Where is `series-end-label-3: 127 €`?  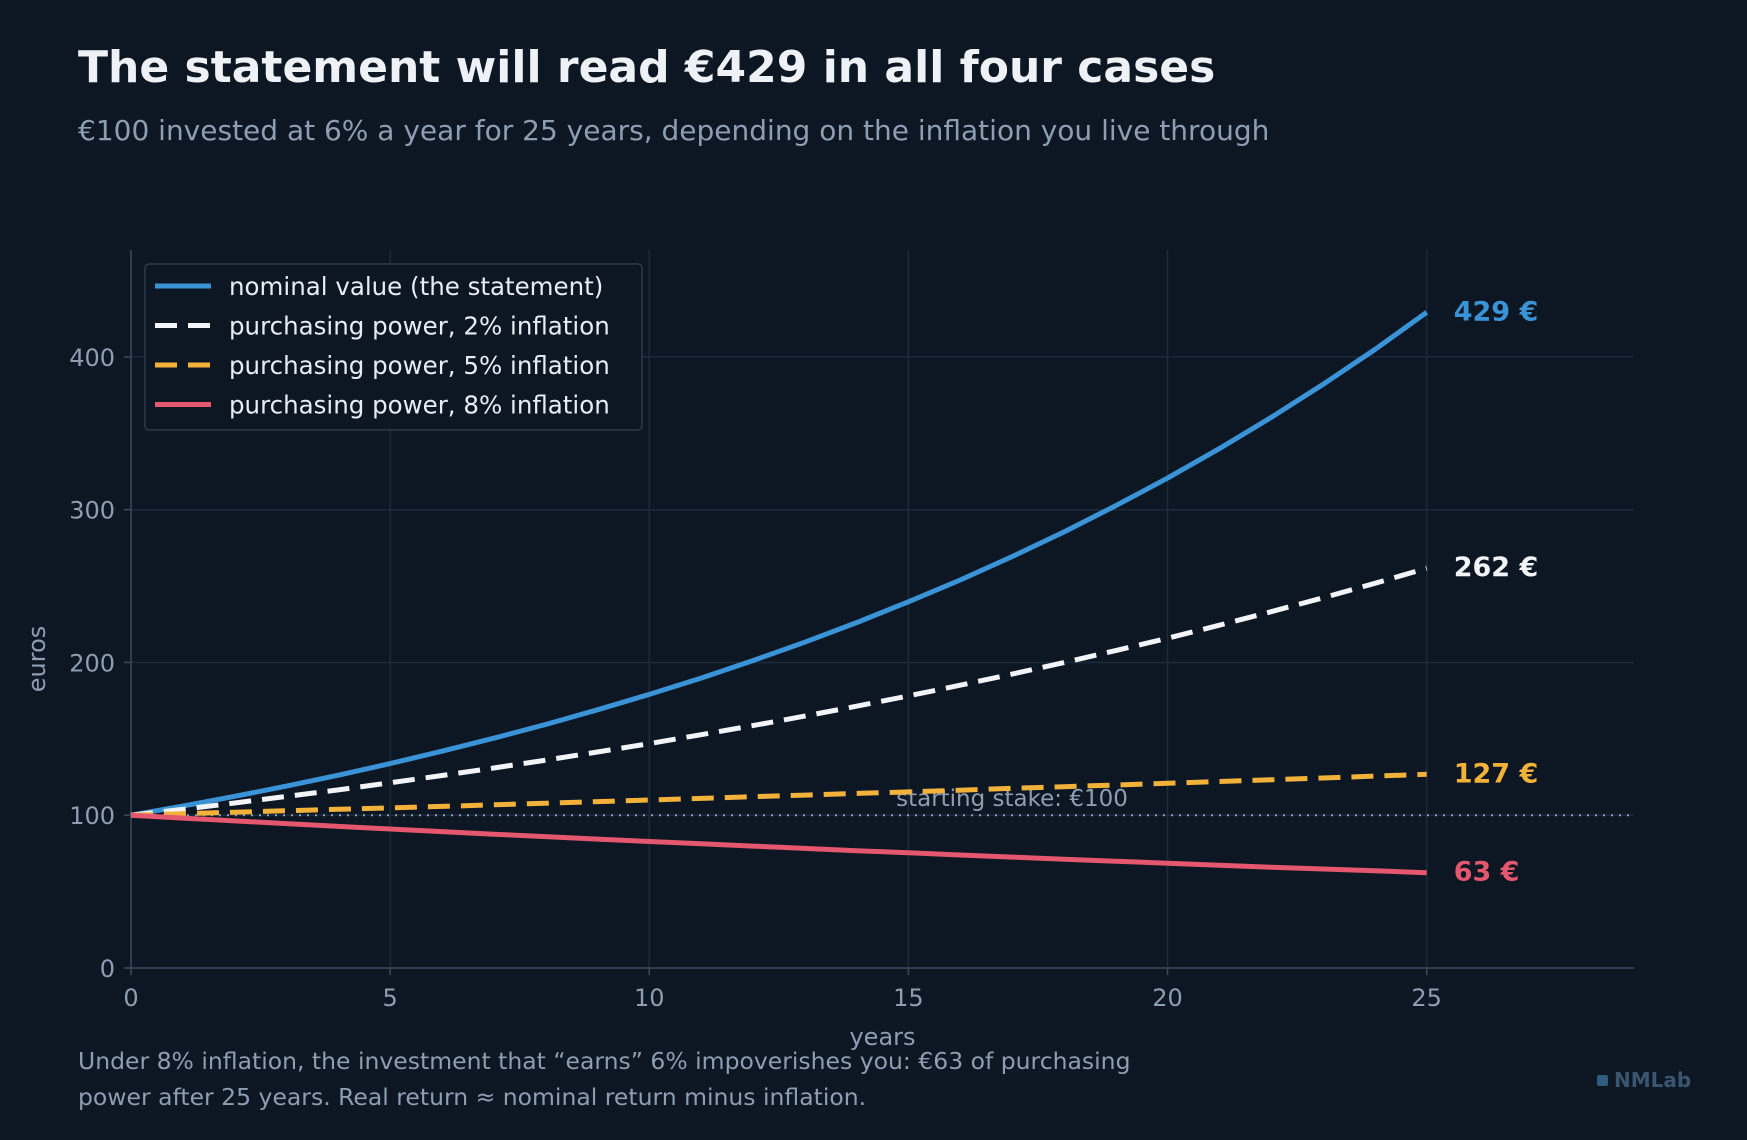 series-end-label-3: 127 € is located at coordinates (1496, 773).